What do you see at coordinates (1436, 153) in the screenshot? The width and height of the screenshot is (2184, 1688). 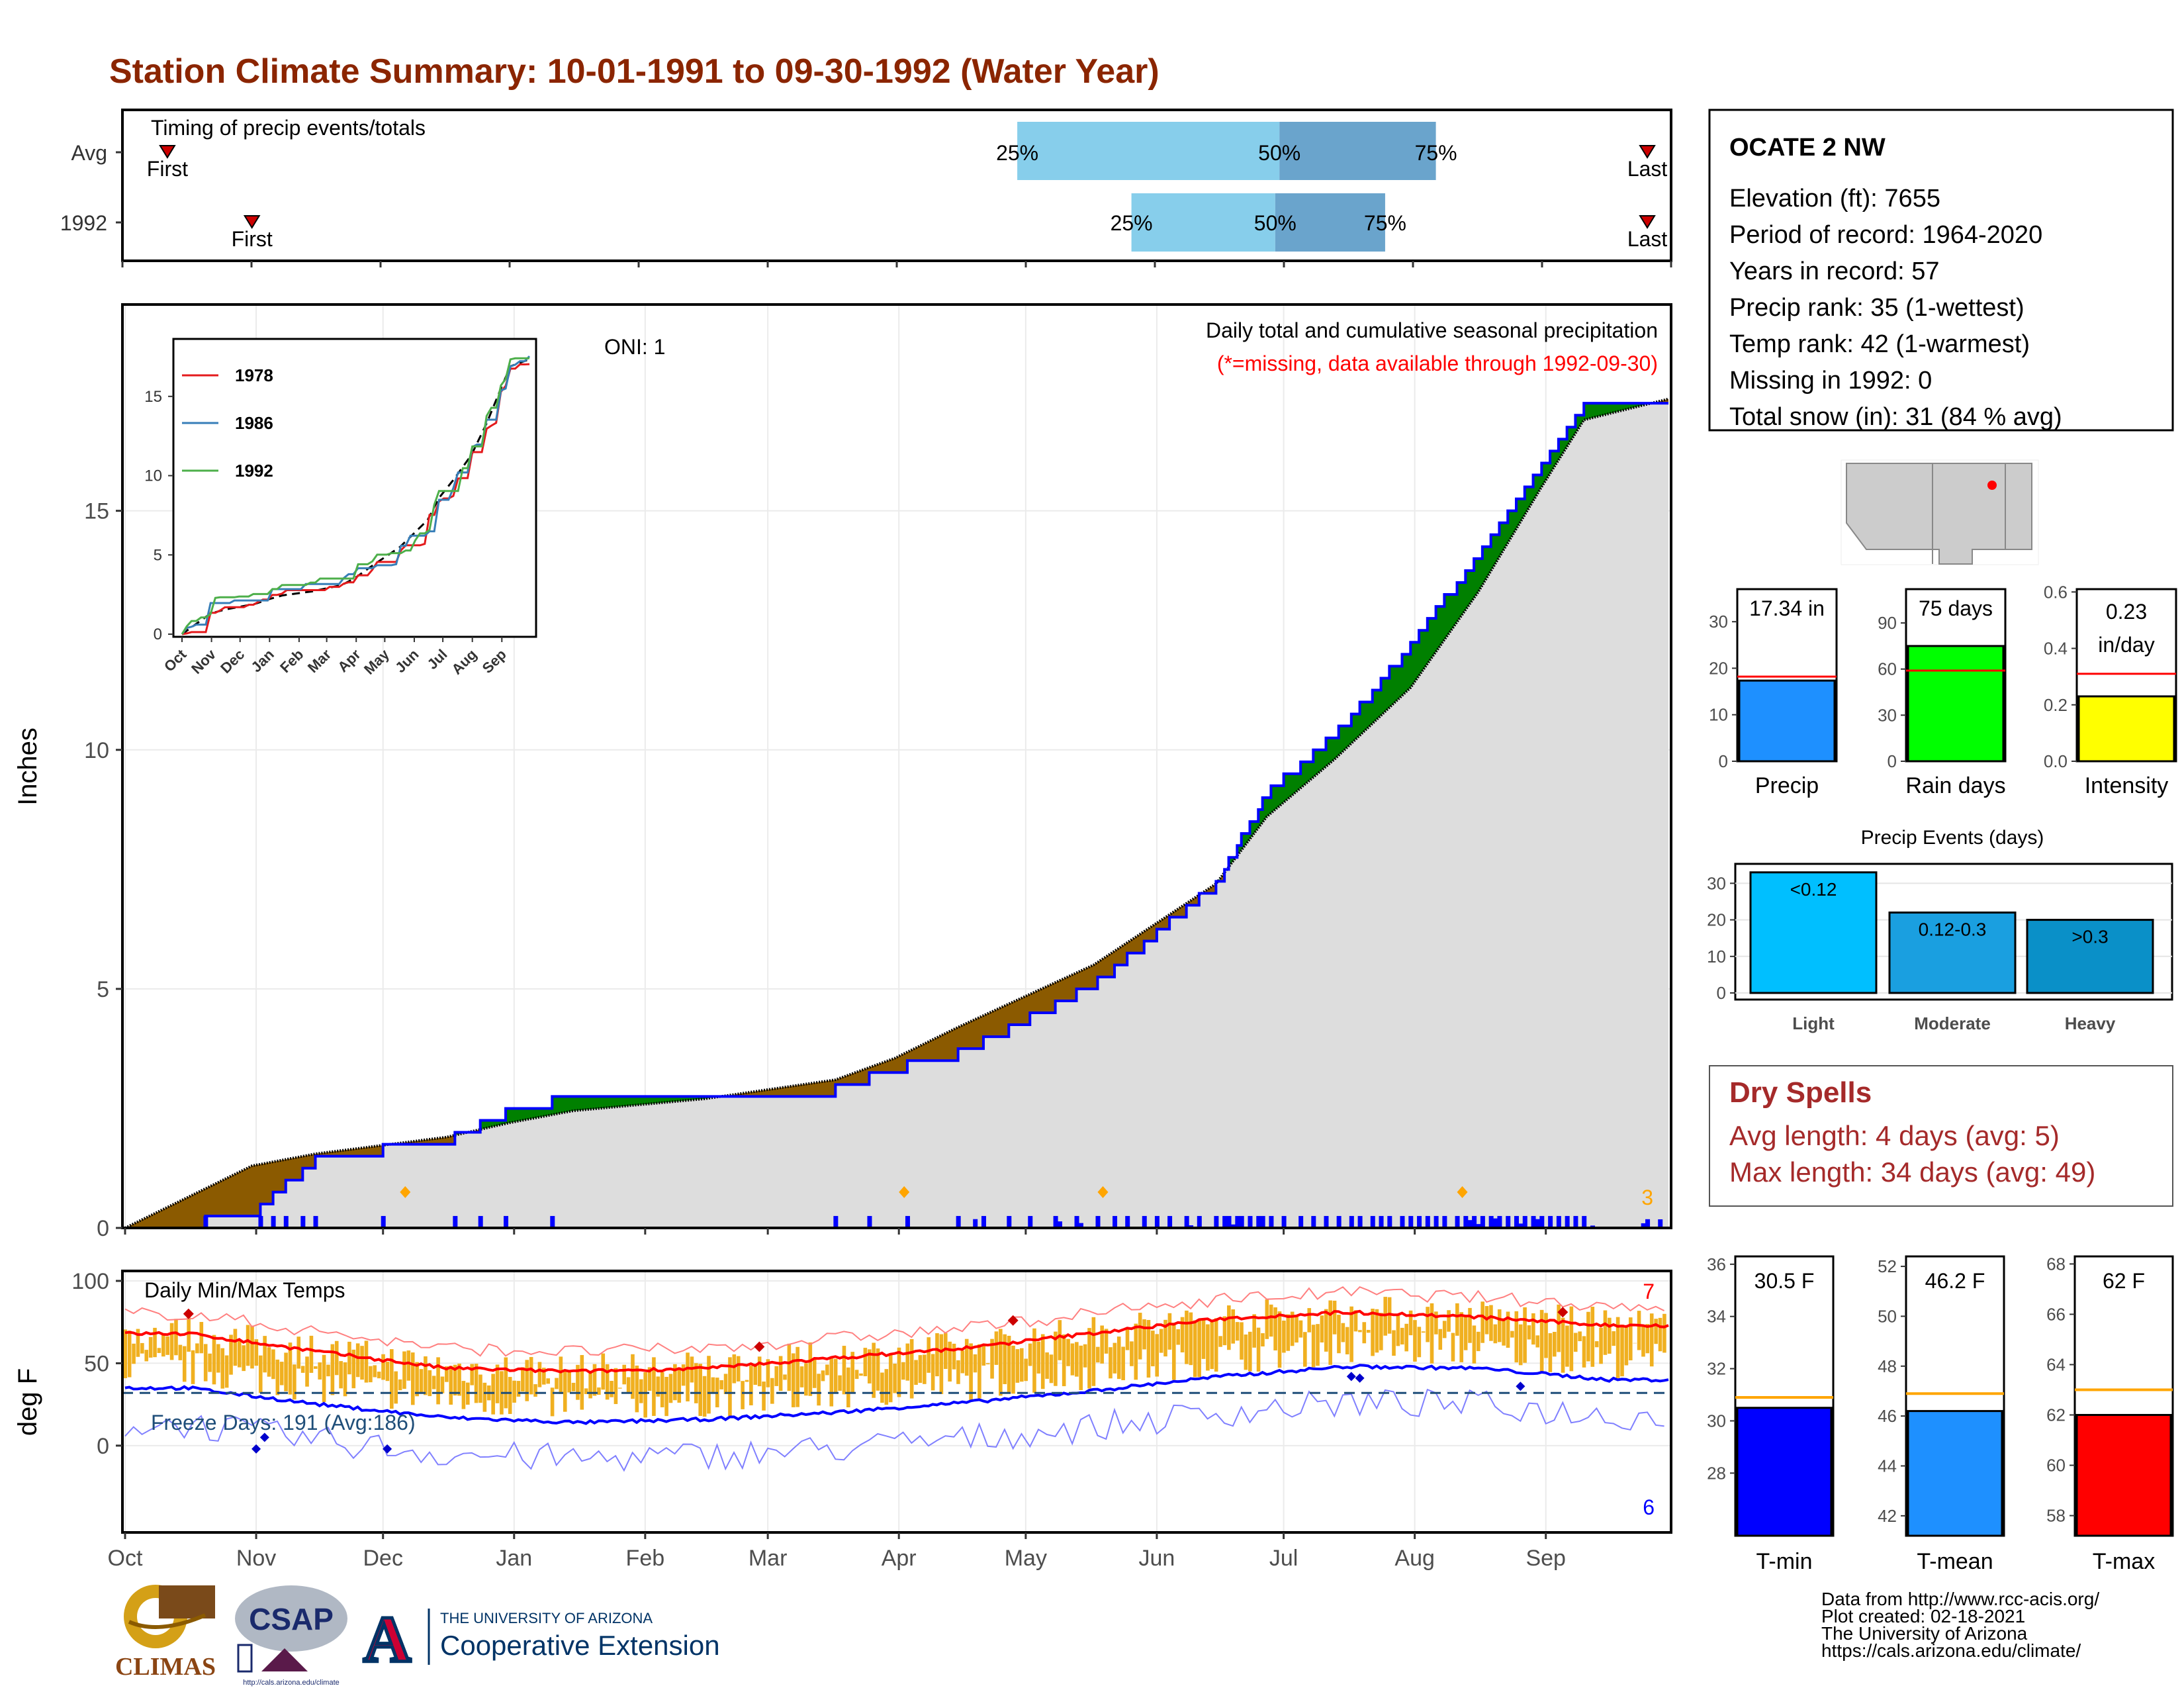 I see `p75-label: 75%` at bounding box center [1436, 153].